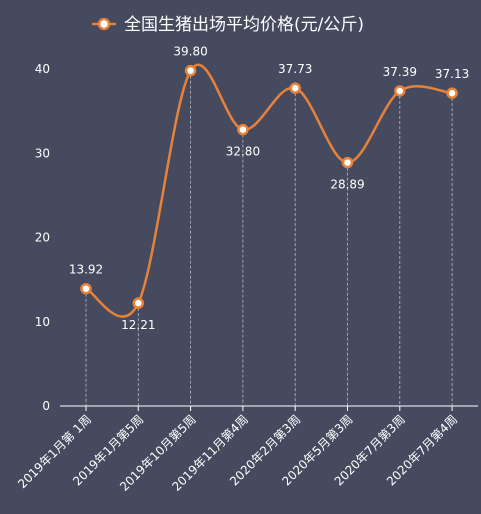 This screenshot has height=514, width=481. Describe the element at coordinates (244, 25) in the screenshot. I see `legend-series-name: 全国生猪出场平均价格(元/公斤)` at that location.